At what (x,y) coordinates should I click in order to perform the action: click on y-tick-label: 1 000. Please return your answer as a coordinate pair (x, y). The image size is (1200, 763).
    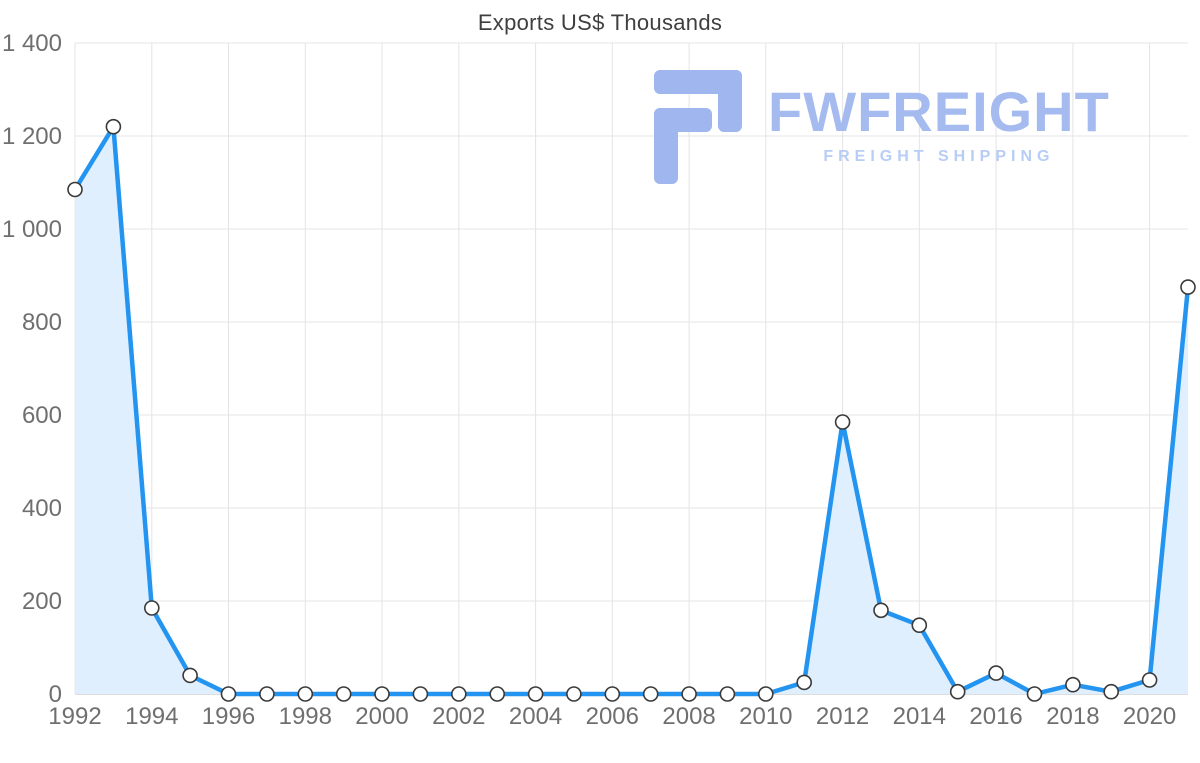
    Looking at the image, I should click on (32, 229).